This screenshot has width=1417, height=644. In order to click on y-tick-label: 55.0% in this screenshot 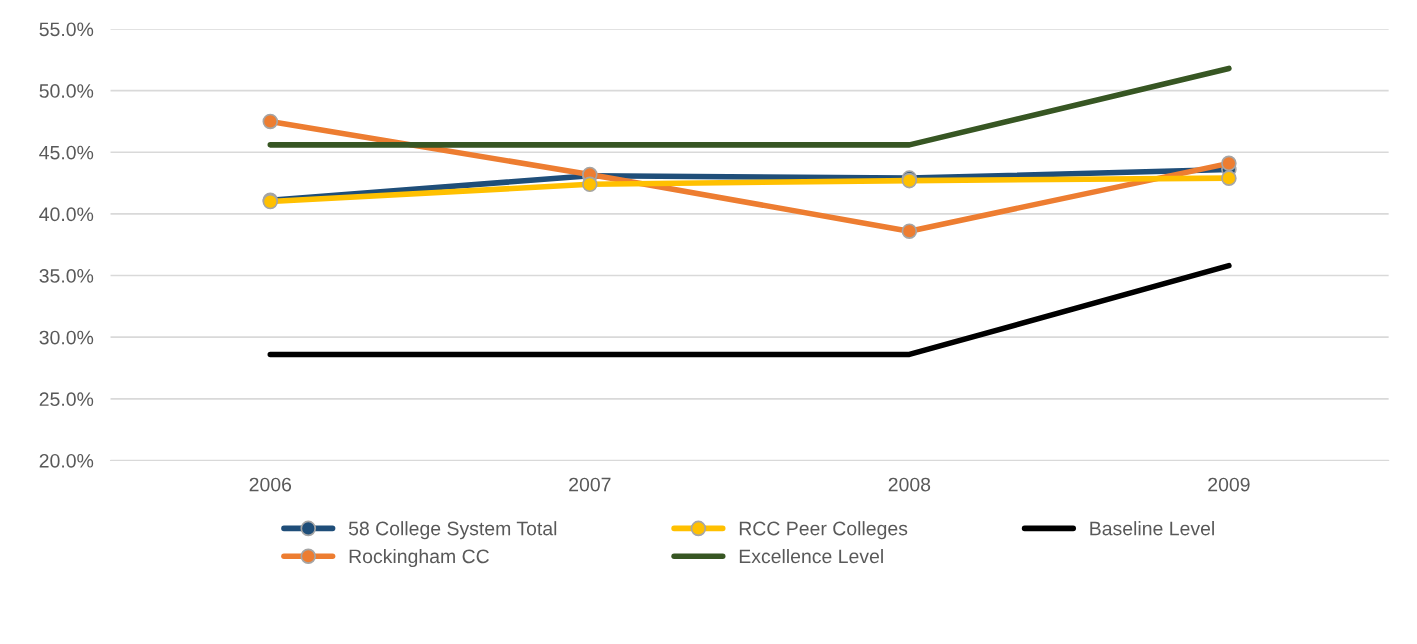, I will do `click(66, 29)`.